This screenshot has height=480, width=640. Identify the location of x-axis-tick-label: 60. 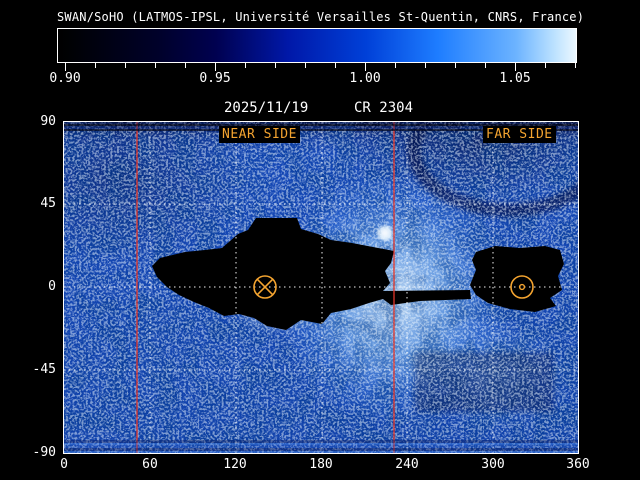
(150, 464).